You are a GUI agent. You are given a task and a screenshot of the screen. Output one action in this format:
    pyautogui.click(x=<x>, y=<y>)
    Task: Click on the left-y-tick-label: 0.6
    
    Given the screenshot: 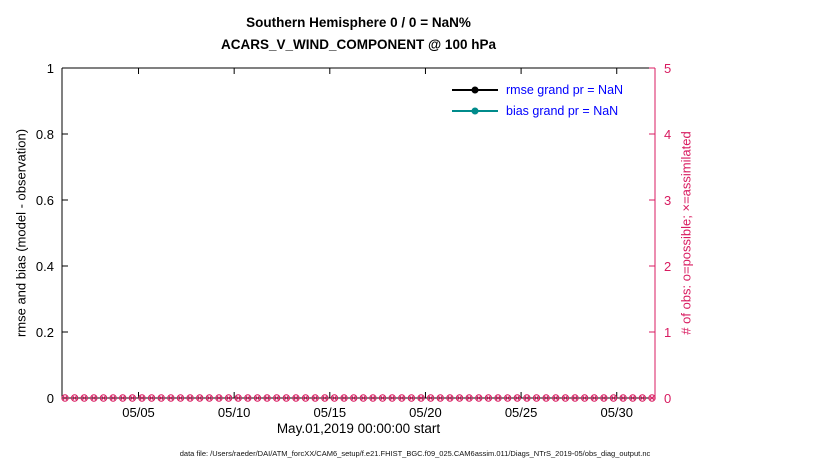 What is the action you would take?
    pyautogui.click(x=44, y=200)
    